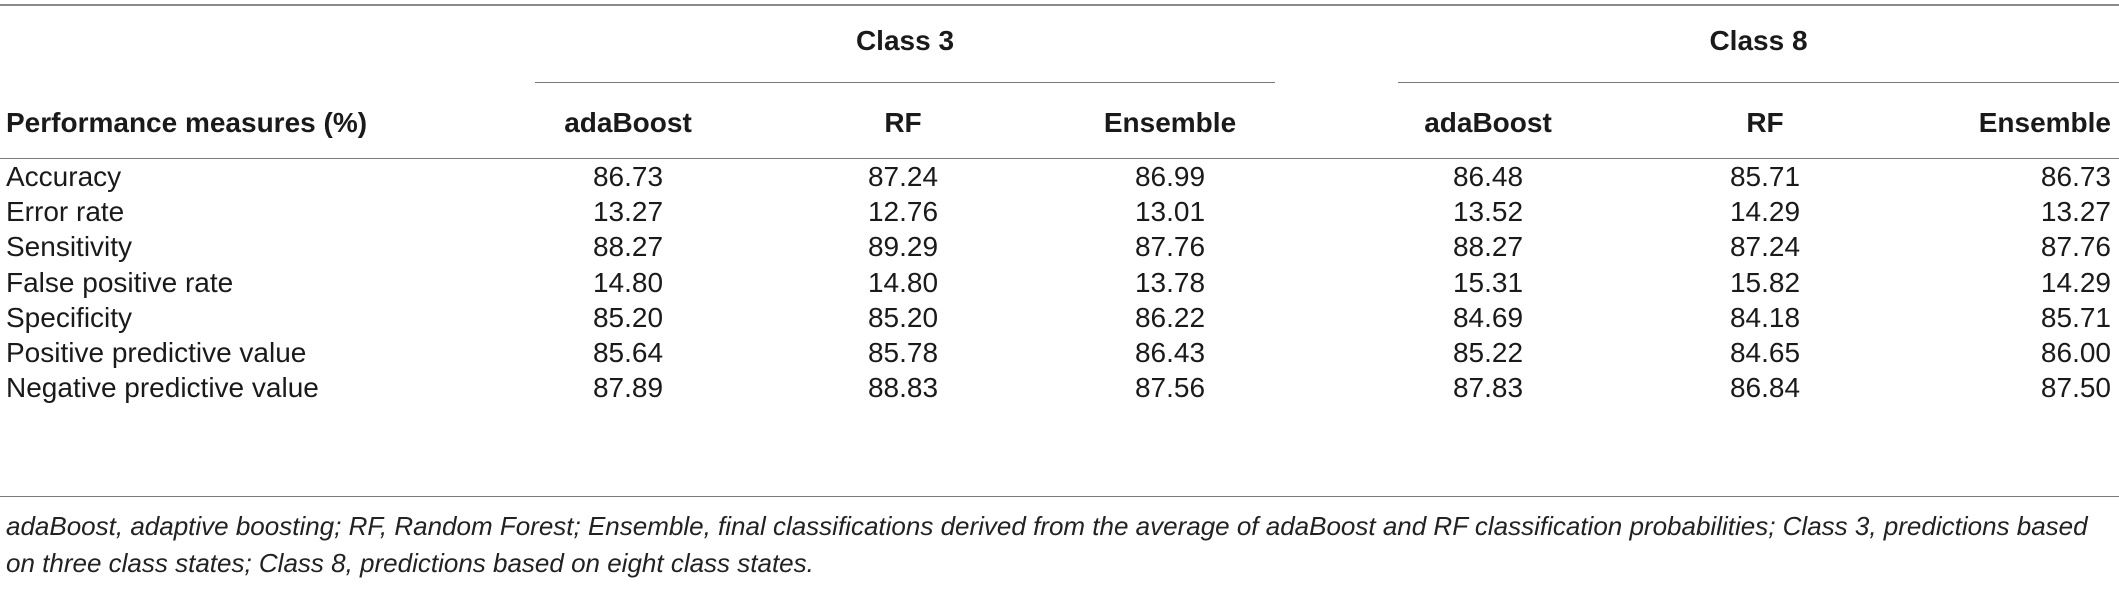  I want to click on table-cell: 13.78, so click(1170, 282).